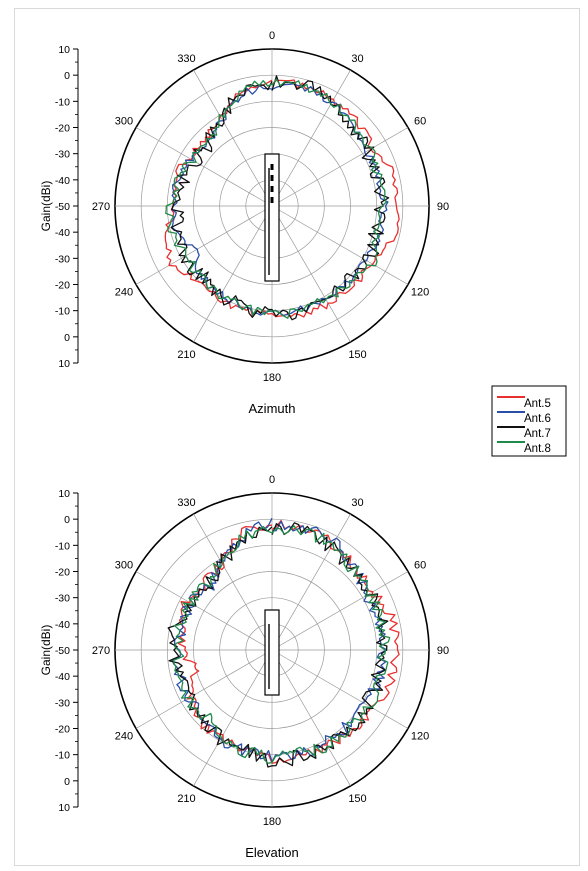  I want to click on subplot-title: Azimuth, so click(272, 408).